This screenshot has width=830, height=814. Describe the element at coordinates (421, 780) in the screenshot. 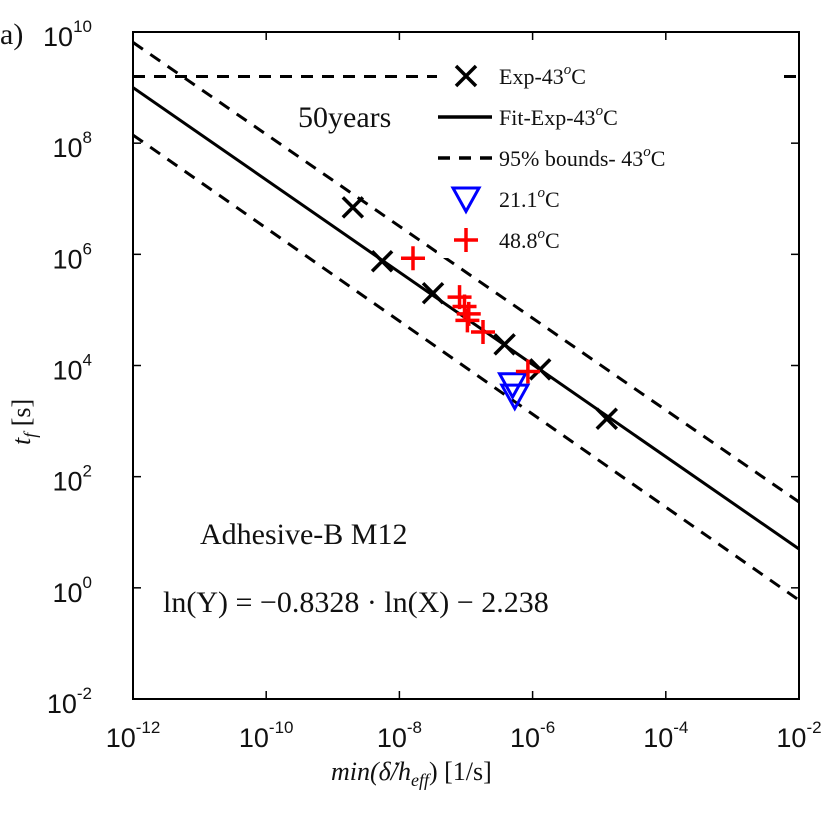

I see `x-axis-label-sub: eff` at that location.